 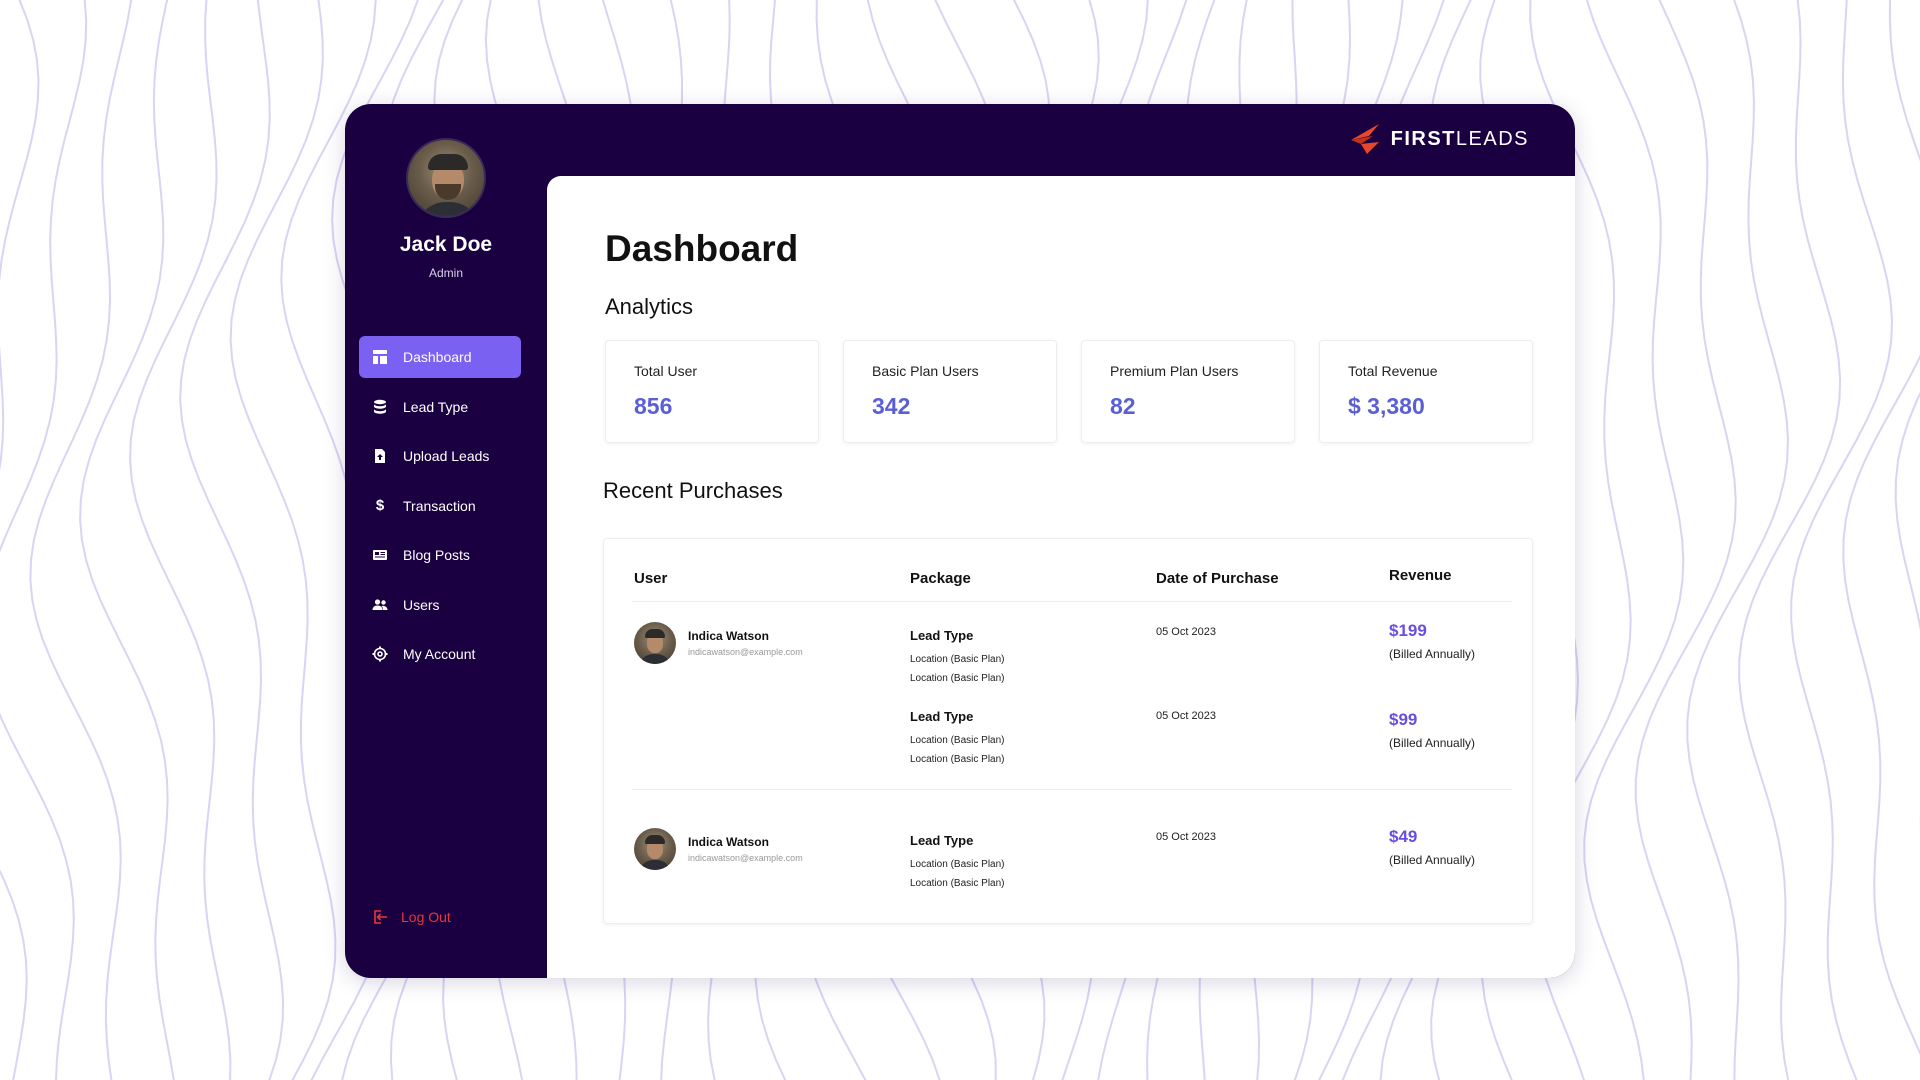 What do you see at coordinates (1403, 836) in the screenshot?
I see `revenue-amount: $49` at bounding box center [1403, 836].